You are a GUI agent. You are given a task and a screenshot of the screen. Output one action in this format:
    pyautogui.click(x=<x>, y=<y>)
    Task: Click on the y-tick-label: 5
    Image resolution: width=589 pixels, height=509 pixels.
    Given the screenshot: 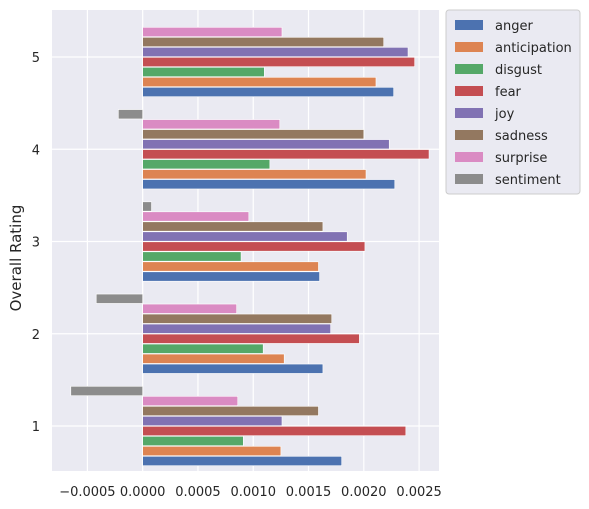 What is the action you would take?
    pyautogui.click(x=36, y=58)
    